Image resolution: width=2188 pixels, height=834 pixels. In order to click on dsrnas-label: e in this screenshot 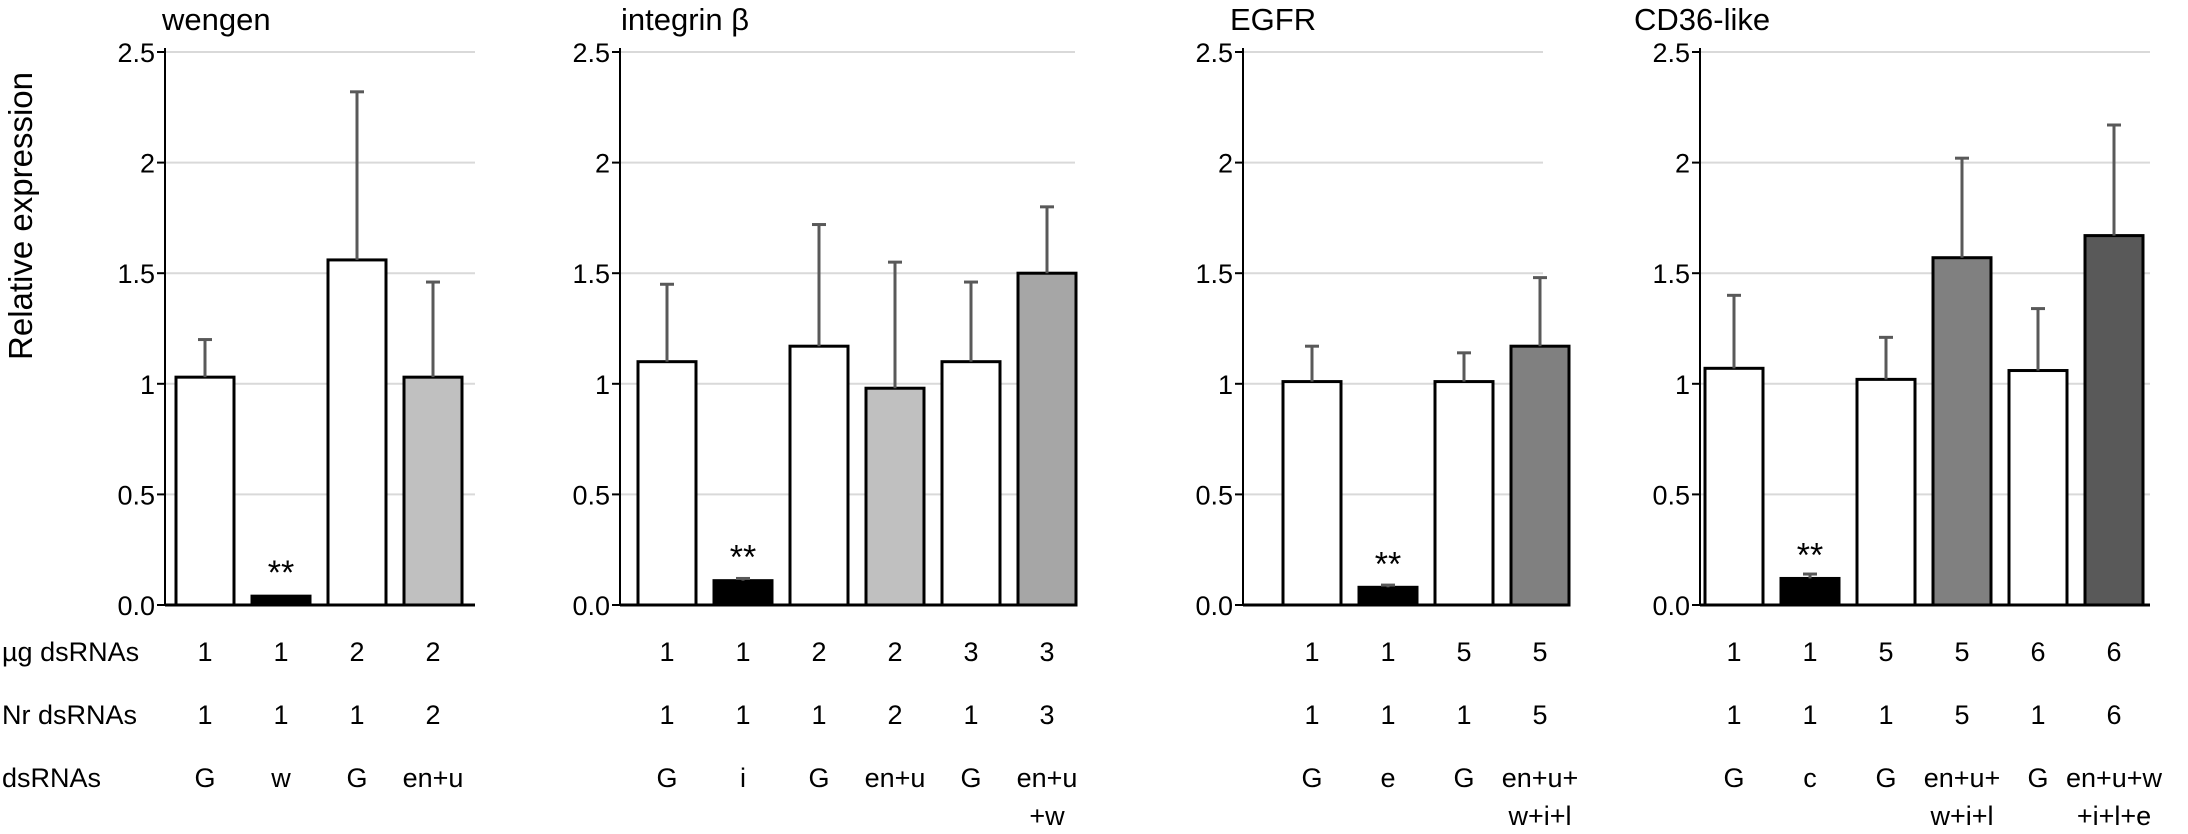, I will do `click(1387, 778)`.